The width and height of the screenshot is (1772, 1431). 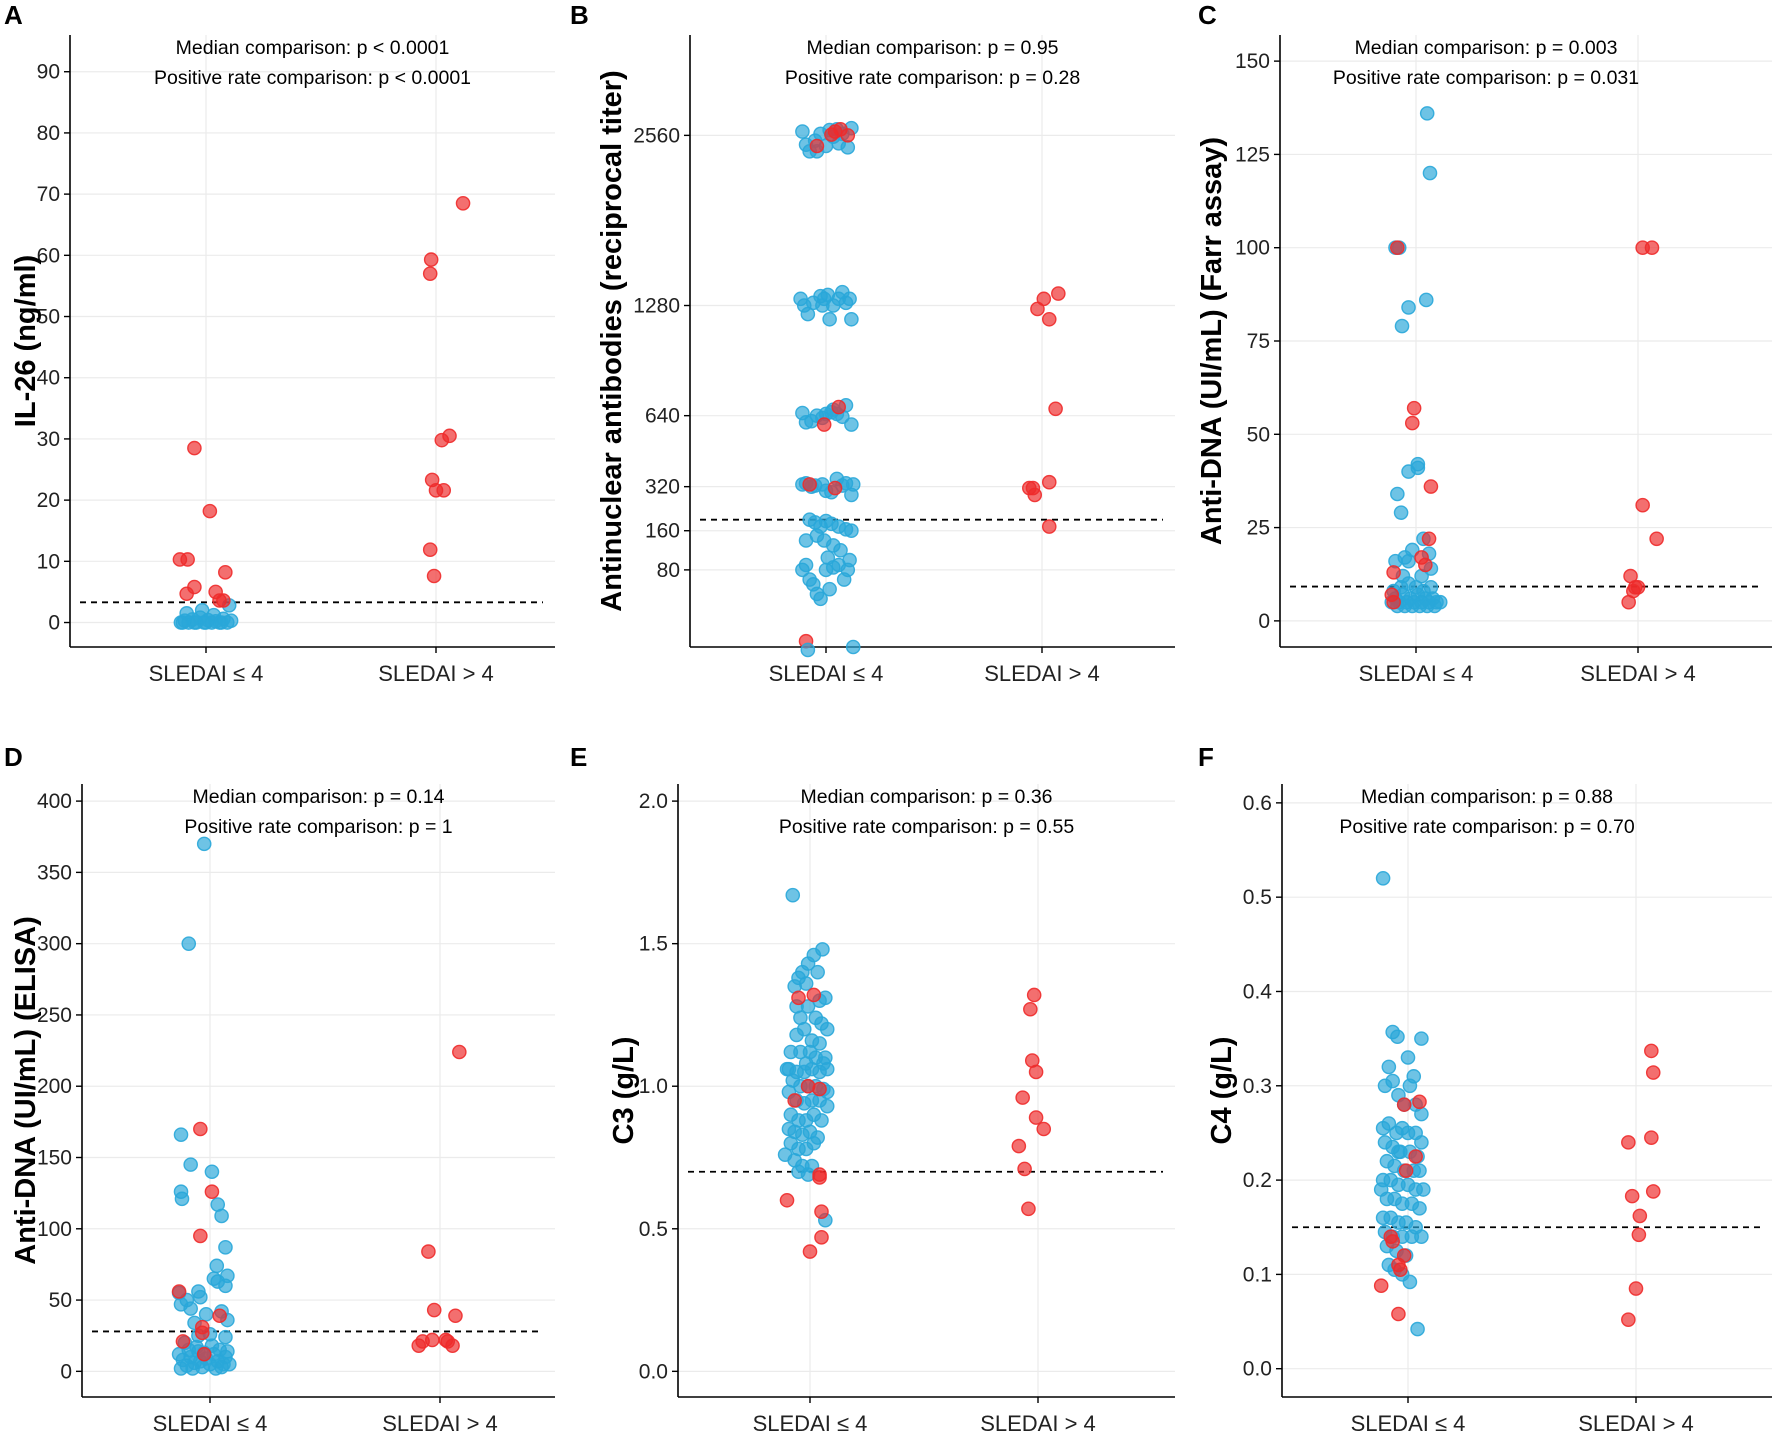 I want to click on y-tick-label: 0.6, so click(x=1257, y=803).